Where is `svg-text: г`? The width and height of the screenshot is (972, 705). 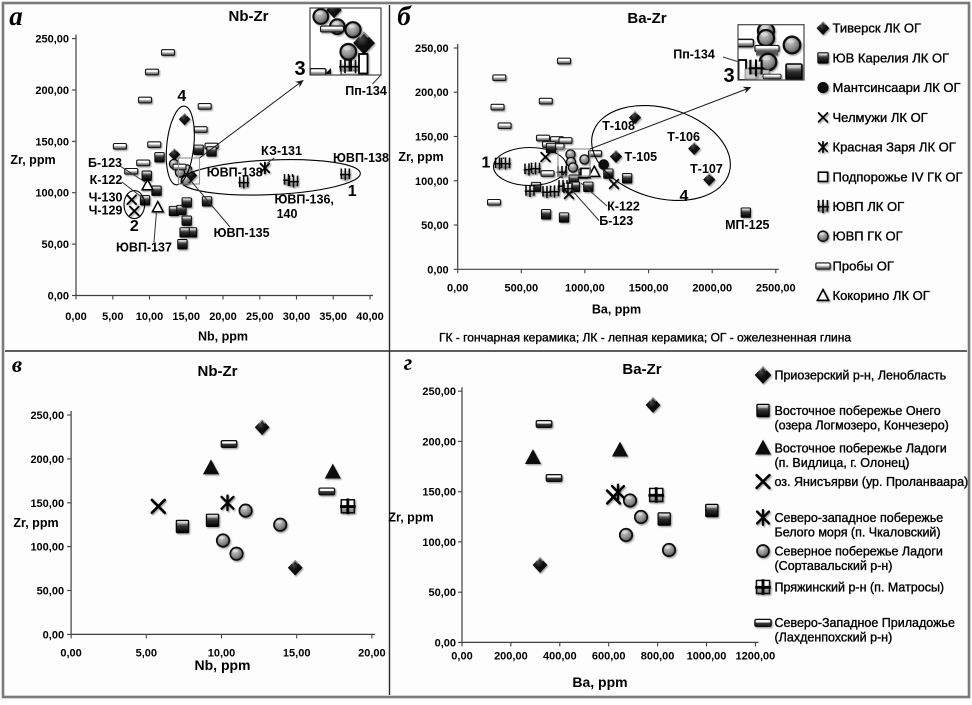
svg-text: г is located at coordinates (408, 362).